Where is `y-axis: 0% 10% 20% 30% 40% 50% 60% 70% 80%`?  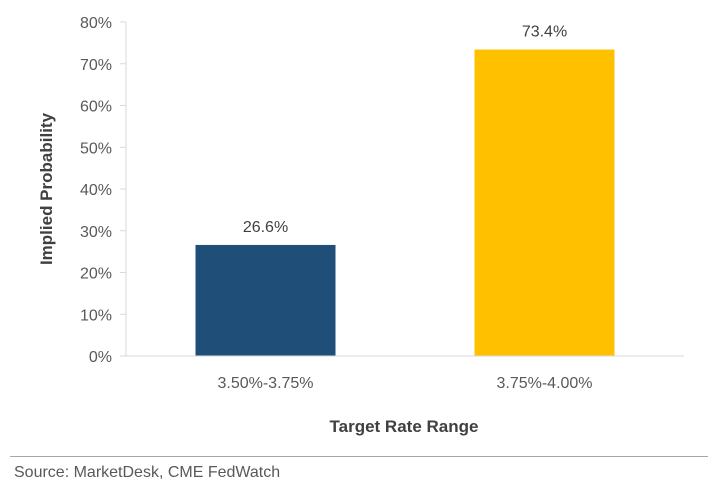
y-axis: 0% 10% 20% 30% 40% 50% 60% 70% 80% is located at coordinates (103, 190).